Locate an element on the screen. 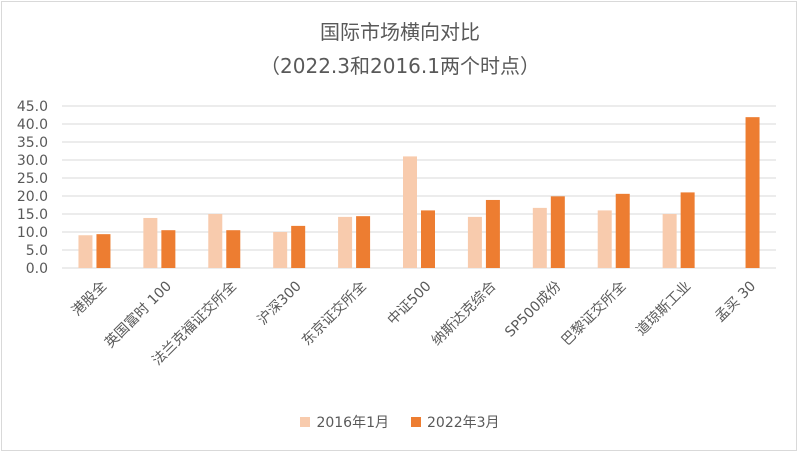 This screenshot has height=454, width=800. x-category-label: 英国富时 100 is located at coordinates (138, 315).